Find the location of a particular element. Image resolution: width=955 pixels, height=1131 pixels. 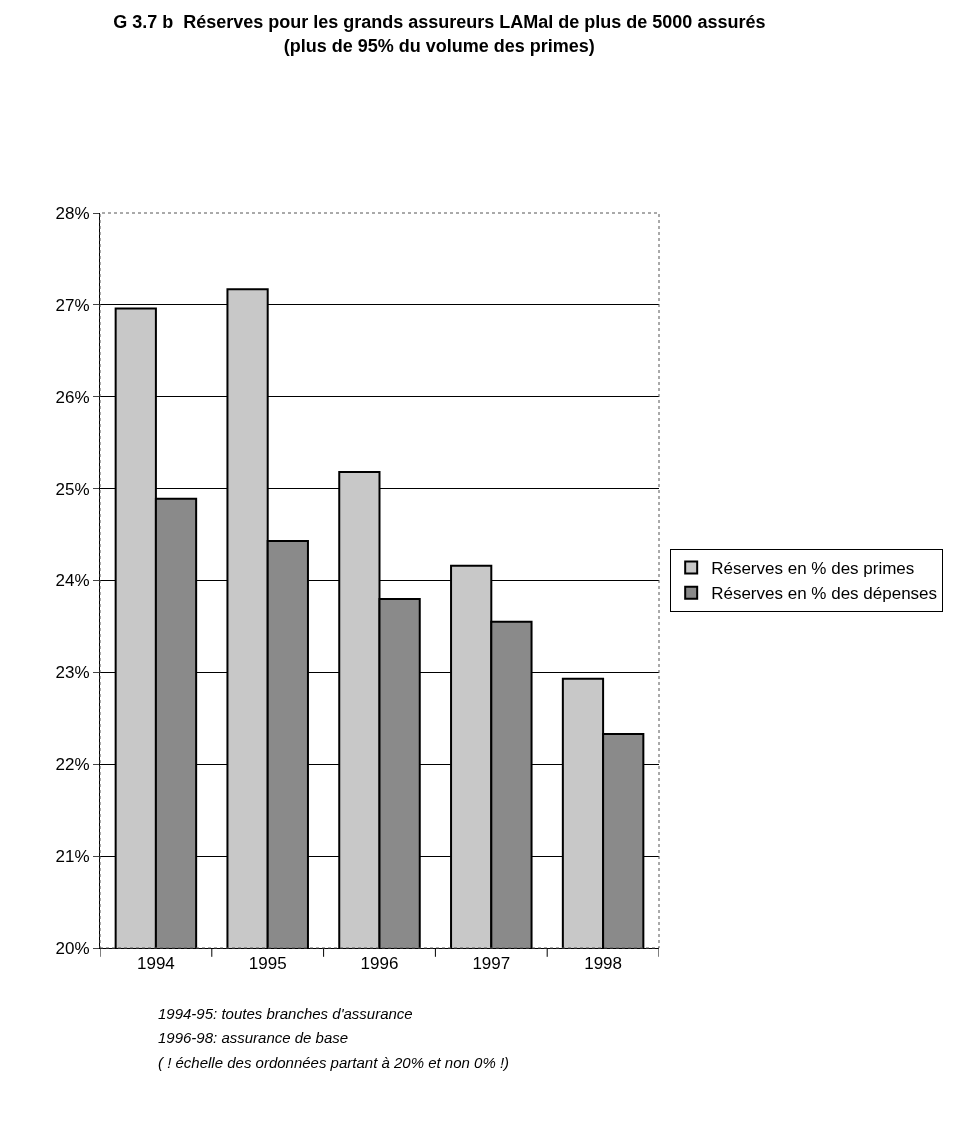

text: ( ! échelle des ordonnées partant à 20% et non 0% !) is located at coordinates (334, 1062).